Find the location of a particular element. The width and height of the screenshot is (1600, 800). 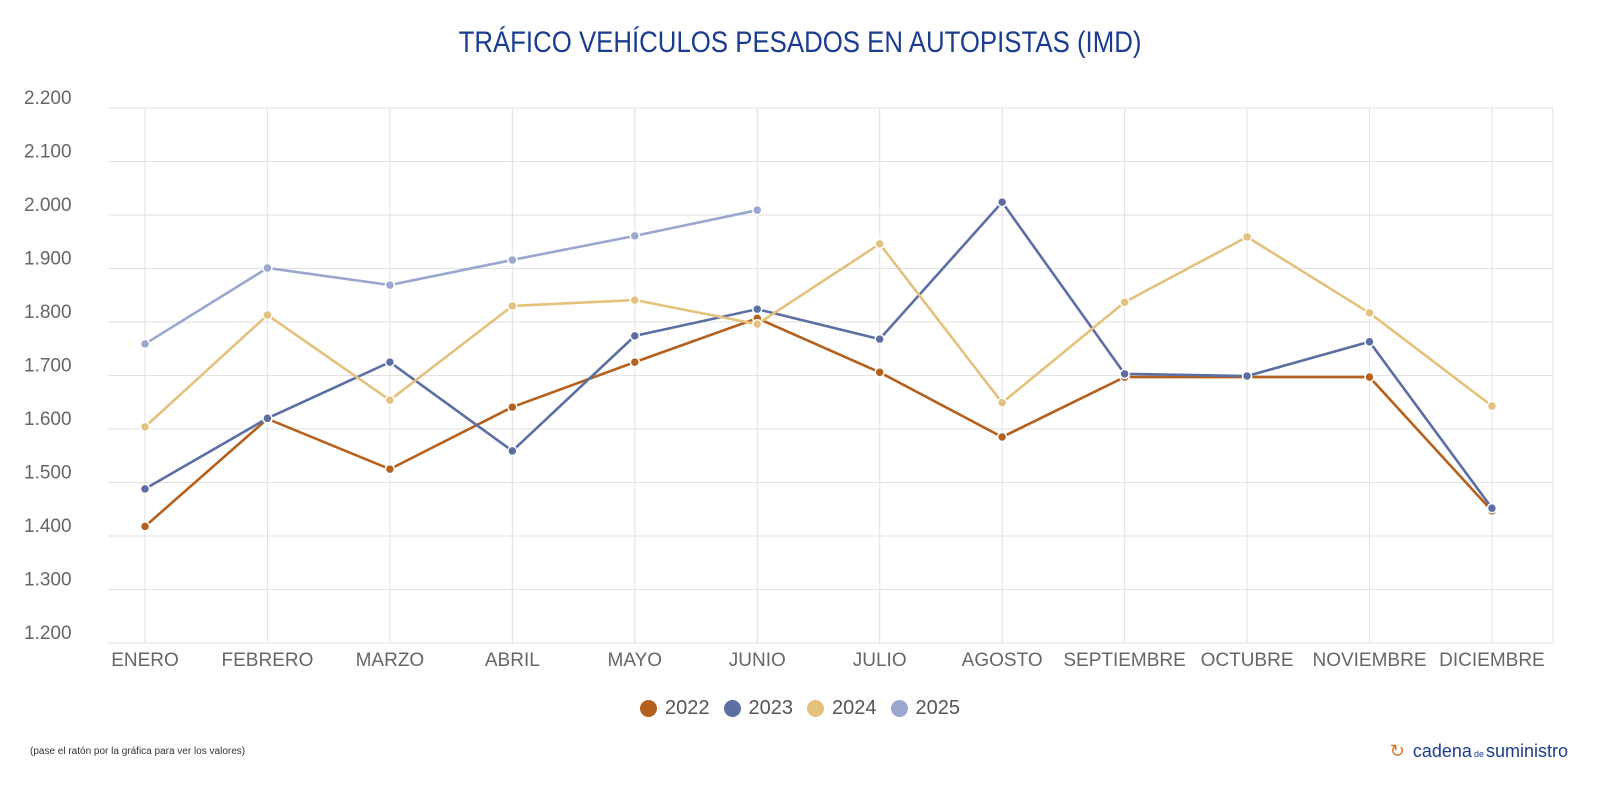

series-line-2025 is located at coordinates (451, 277).